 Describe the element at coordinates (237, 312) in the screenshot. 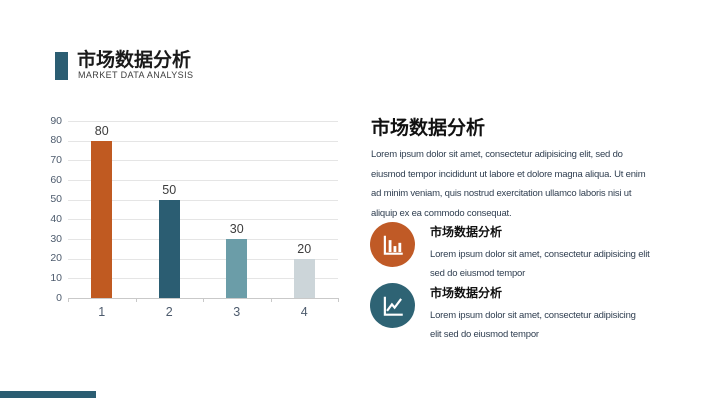

I see `x-tick-label: 3` at that location.